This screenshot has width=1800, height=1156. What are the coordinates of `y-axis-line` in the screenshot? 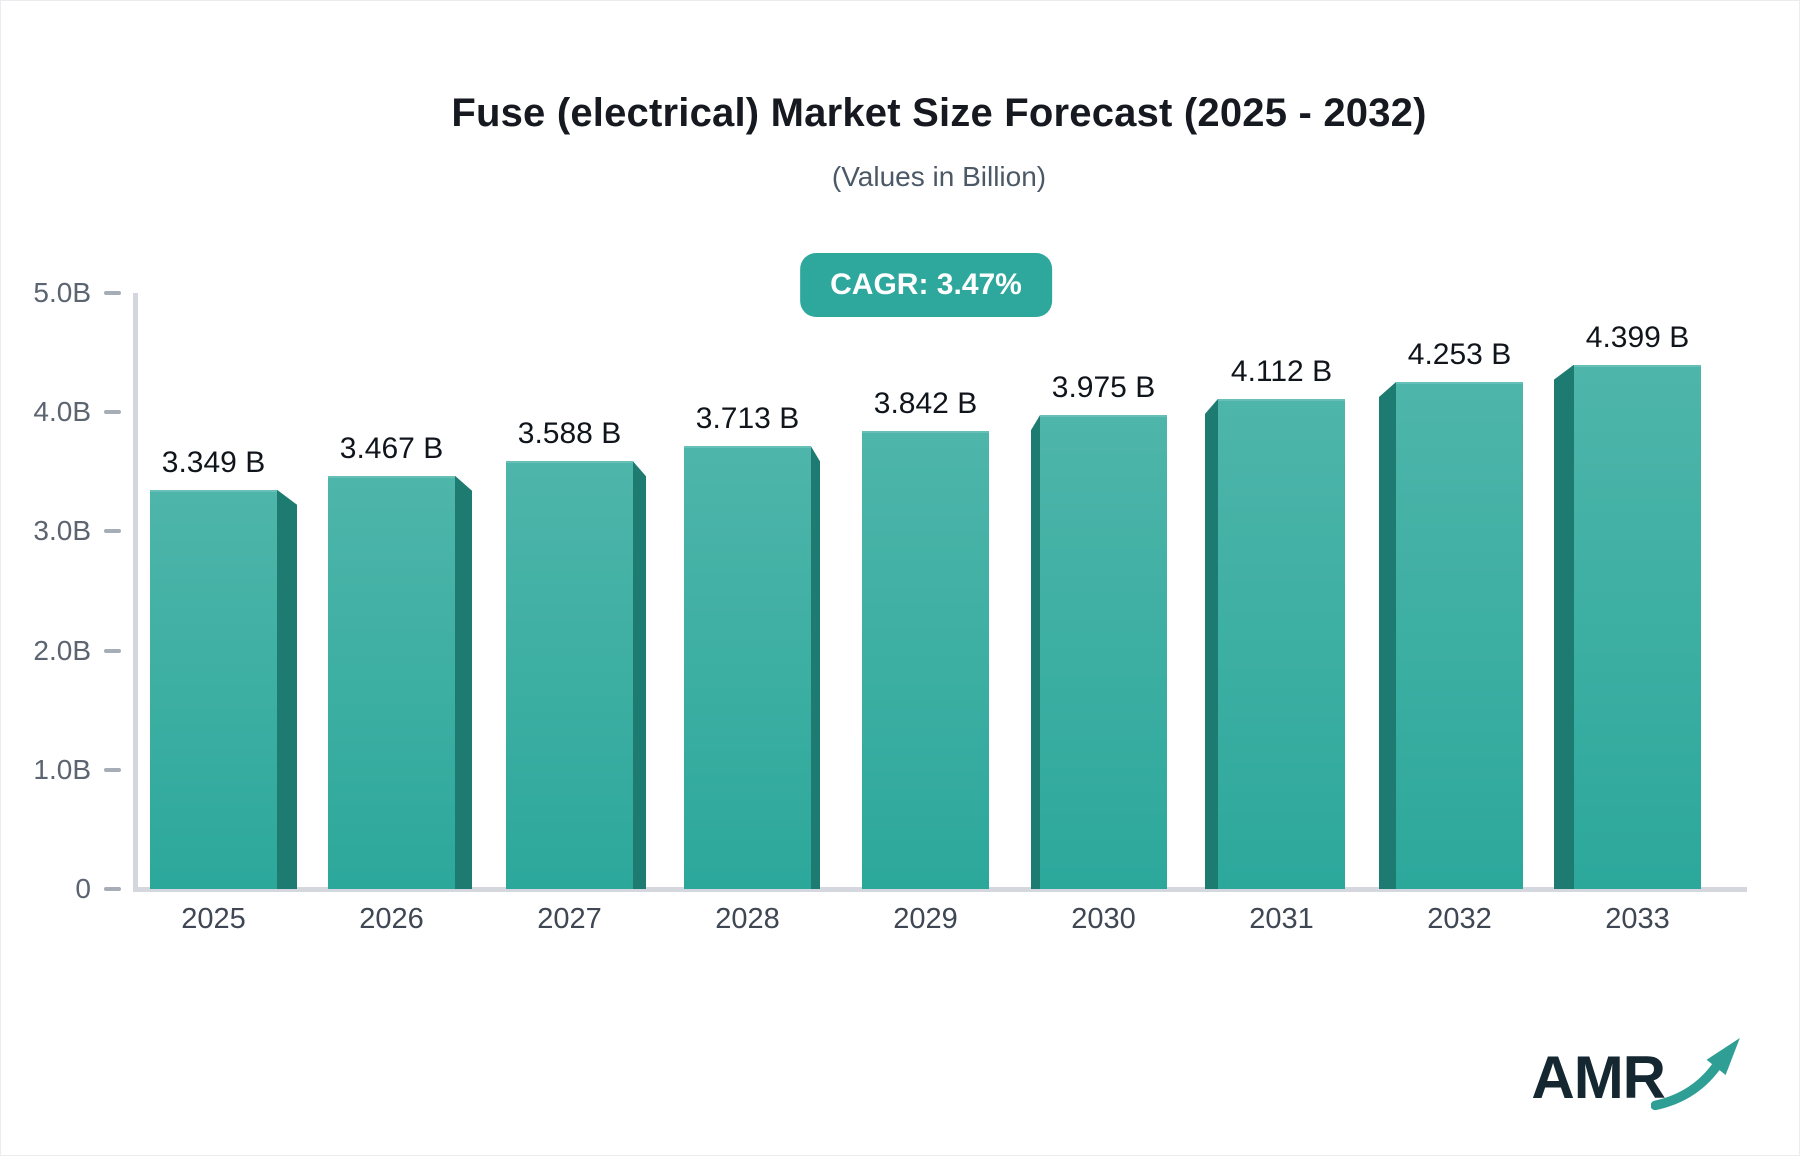 It's located at (135, 591).